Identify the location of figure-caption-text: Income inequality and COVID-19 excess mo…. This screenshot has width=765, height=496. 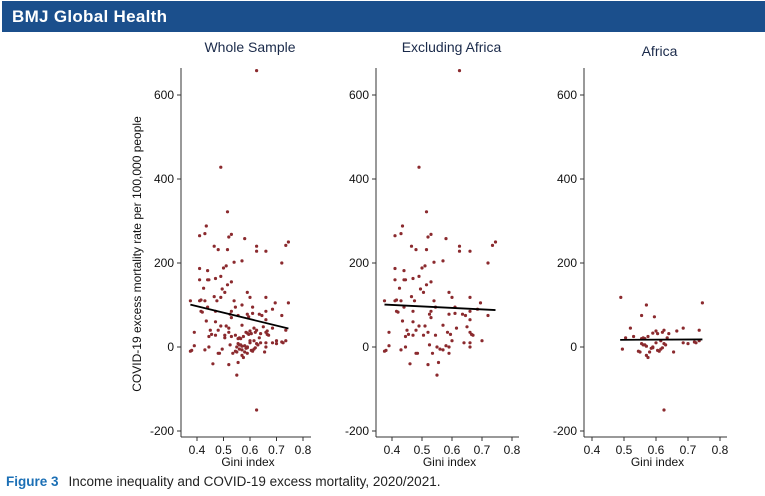
(254, 481).